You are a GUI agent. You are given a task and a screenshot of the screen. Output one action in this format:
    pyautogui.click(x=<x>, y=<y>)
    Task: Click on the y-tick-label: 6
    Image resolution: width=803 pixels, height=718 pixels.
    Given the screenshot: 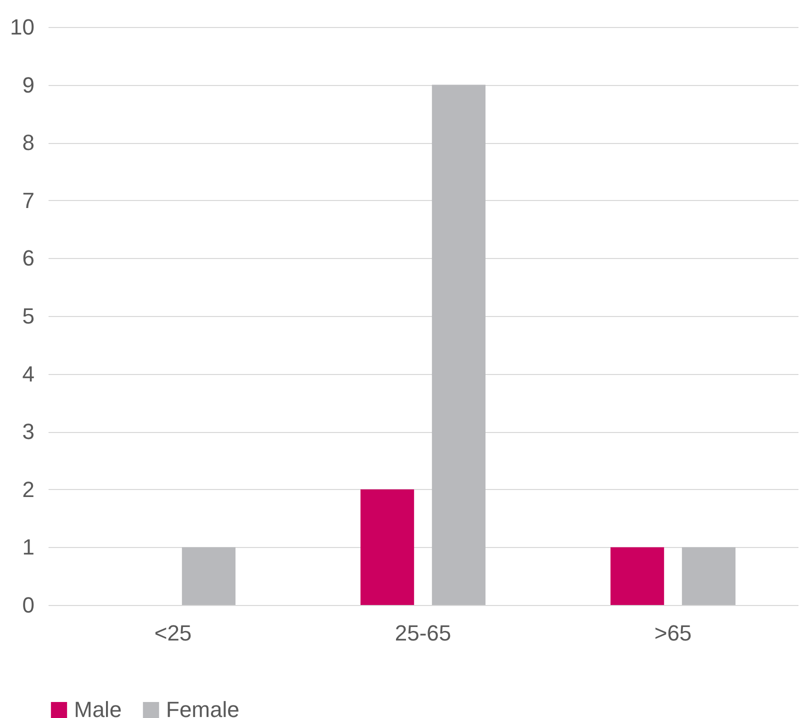 What is the action you would take?
    pyautogui.click(x=28, y=258)
    